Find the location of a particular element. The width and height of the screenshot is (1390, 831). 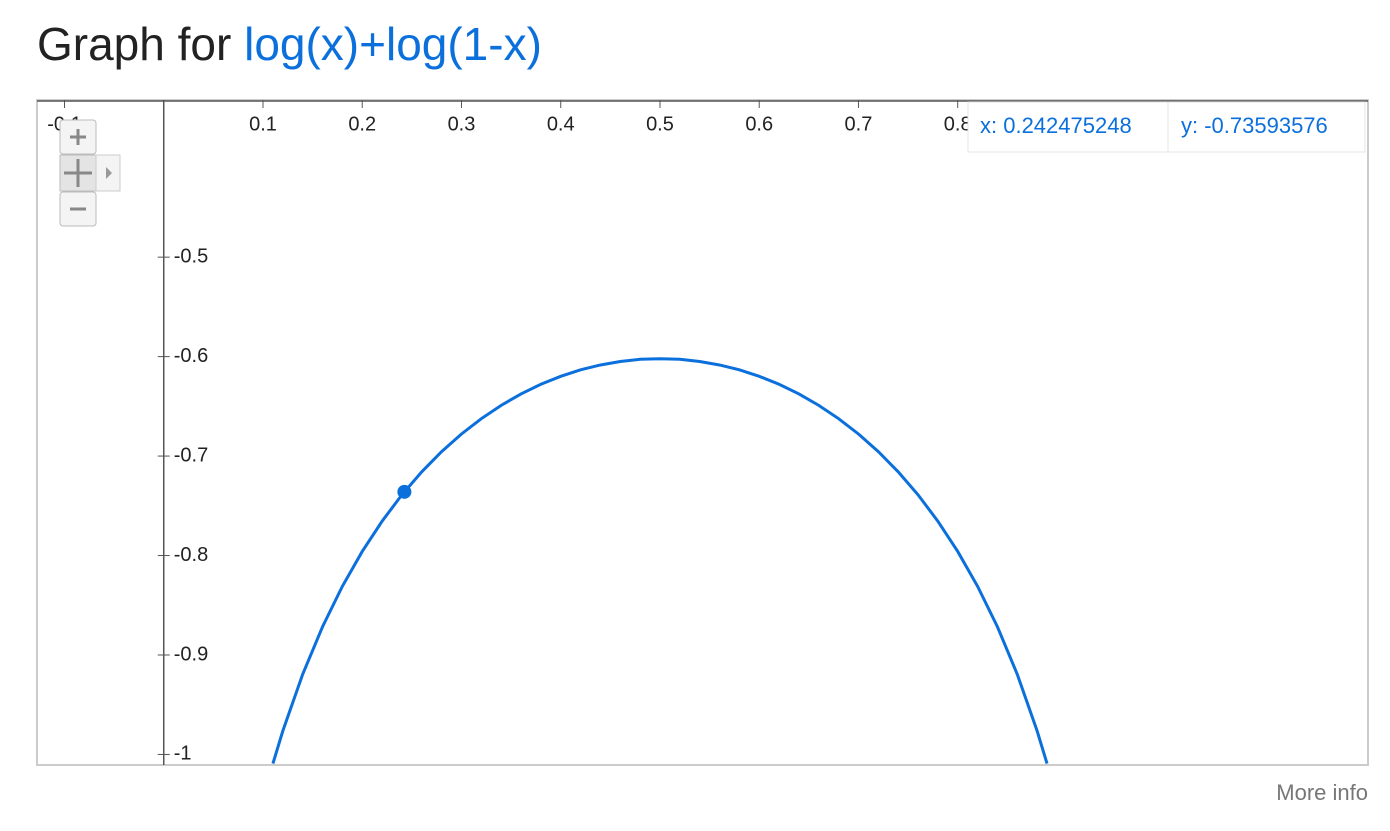

y-tick-label: -0.6 is located at coordinates (191, 356).